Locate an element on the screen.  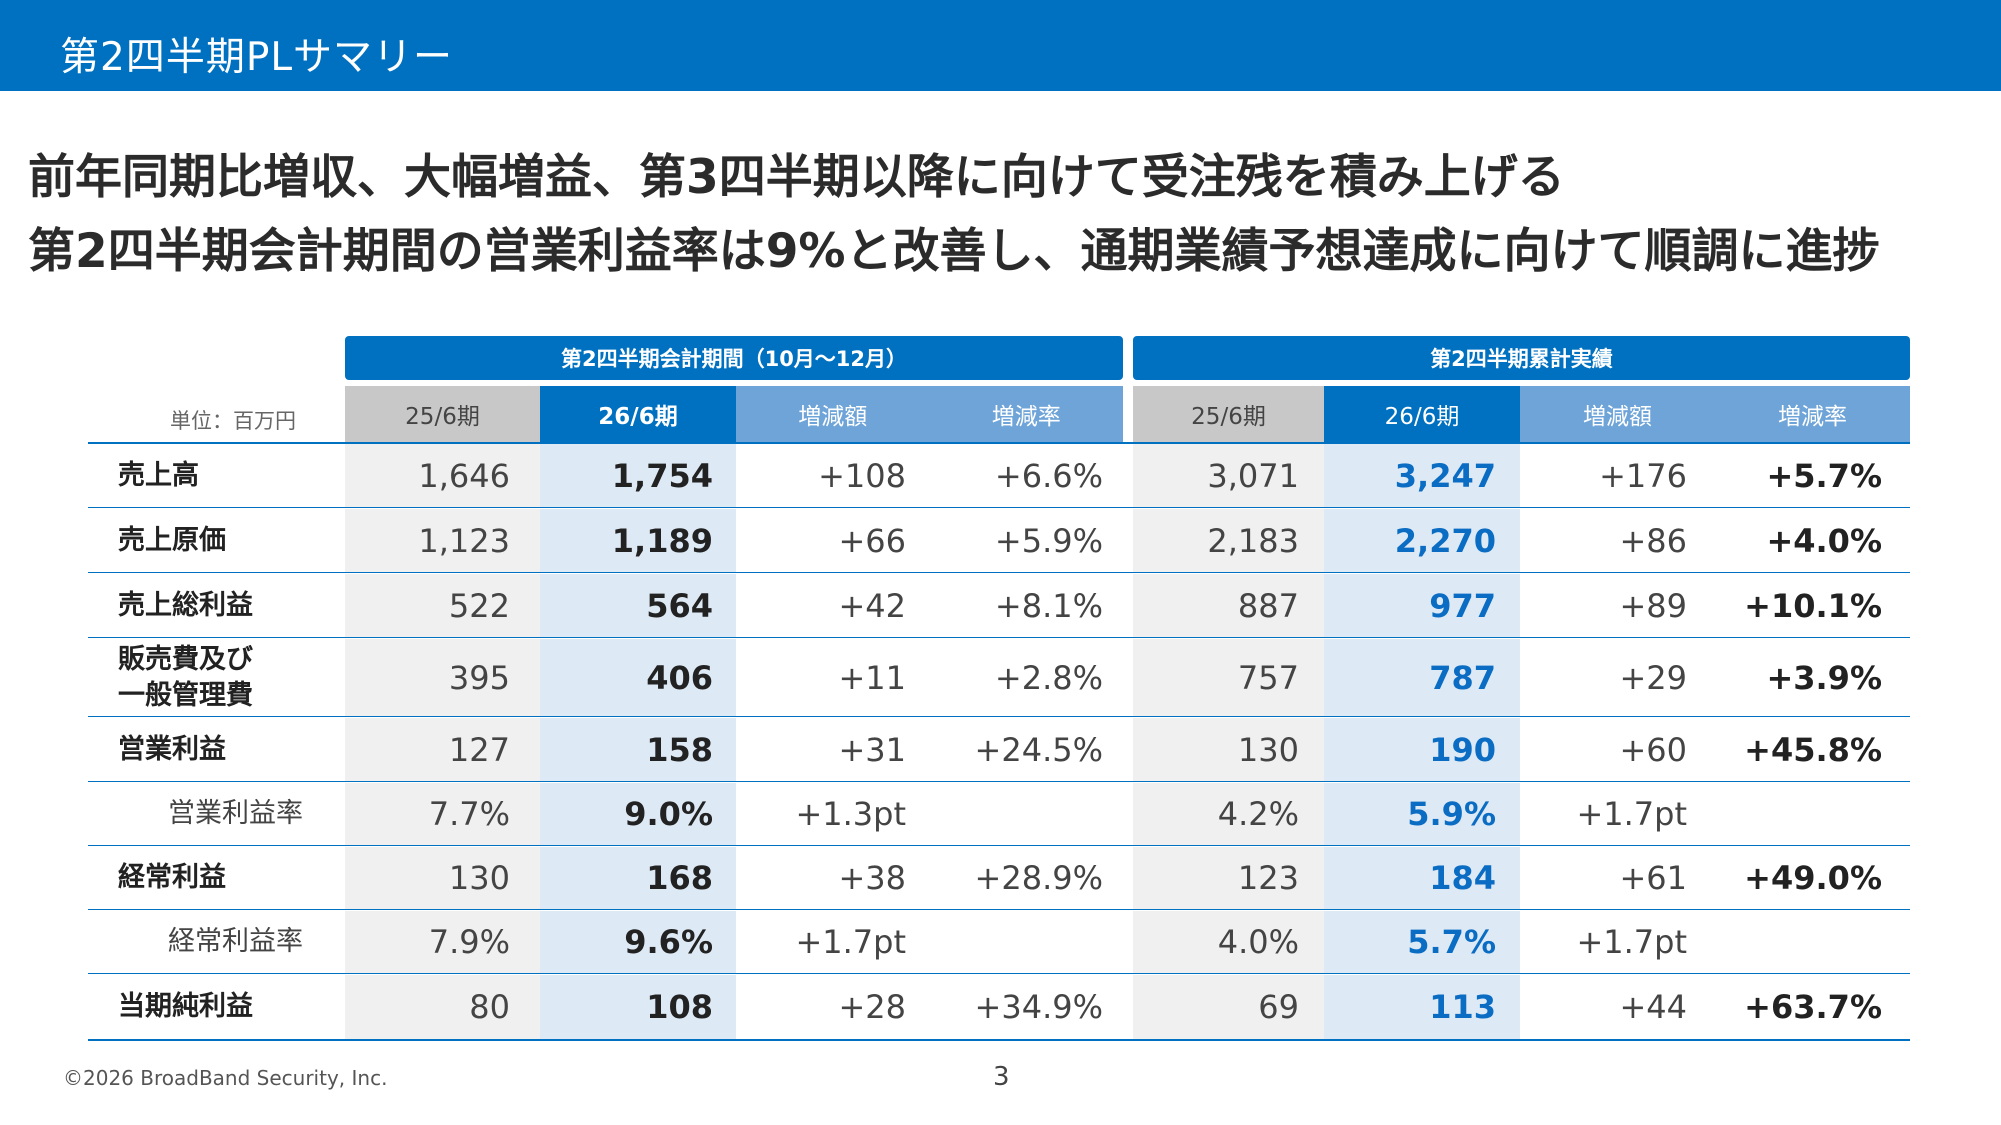
col-header-q-prev: 25/6期 is located at coordinates (442, 414).